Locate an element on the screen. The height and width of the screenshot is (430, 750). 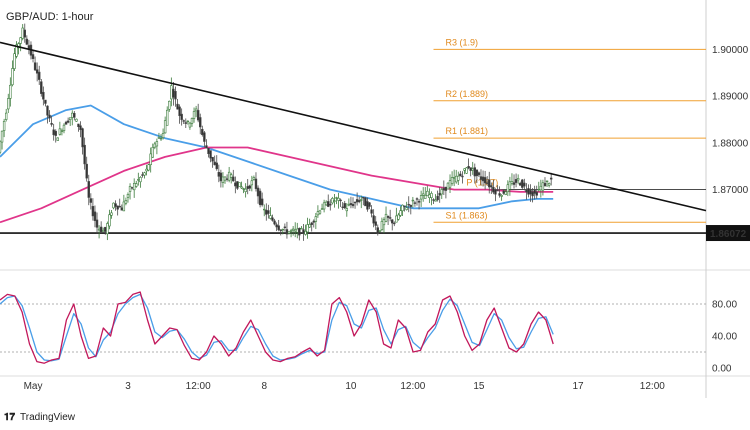
price-tick-label: 1.87000 is located at coordinates (730, 190).